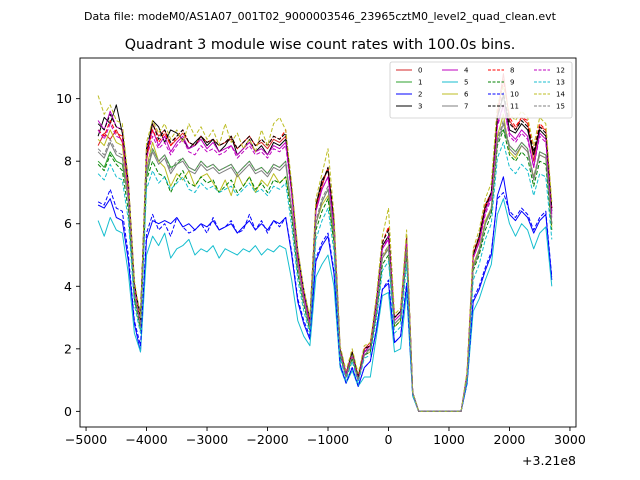  What do you see at coordinates (68, 411) in the screenshot?
I see `y-tick-label: 0` at bounding box center [68, 411].